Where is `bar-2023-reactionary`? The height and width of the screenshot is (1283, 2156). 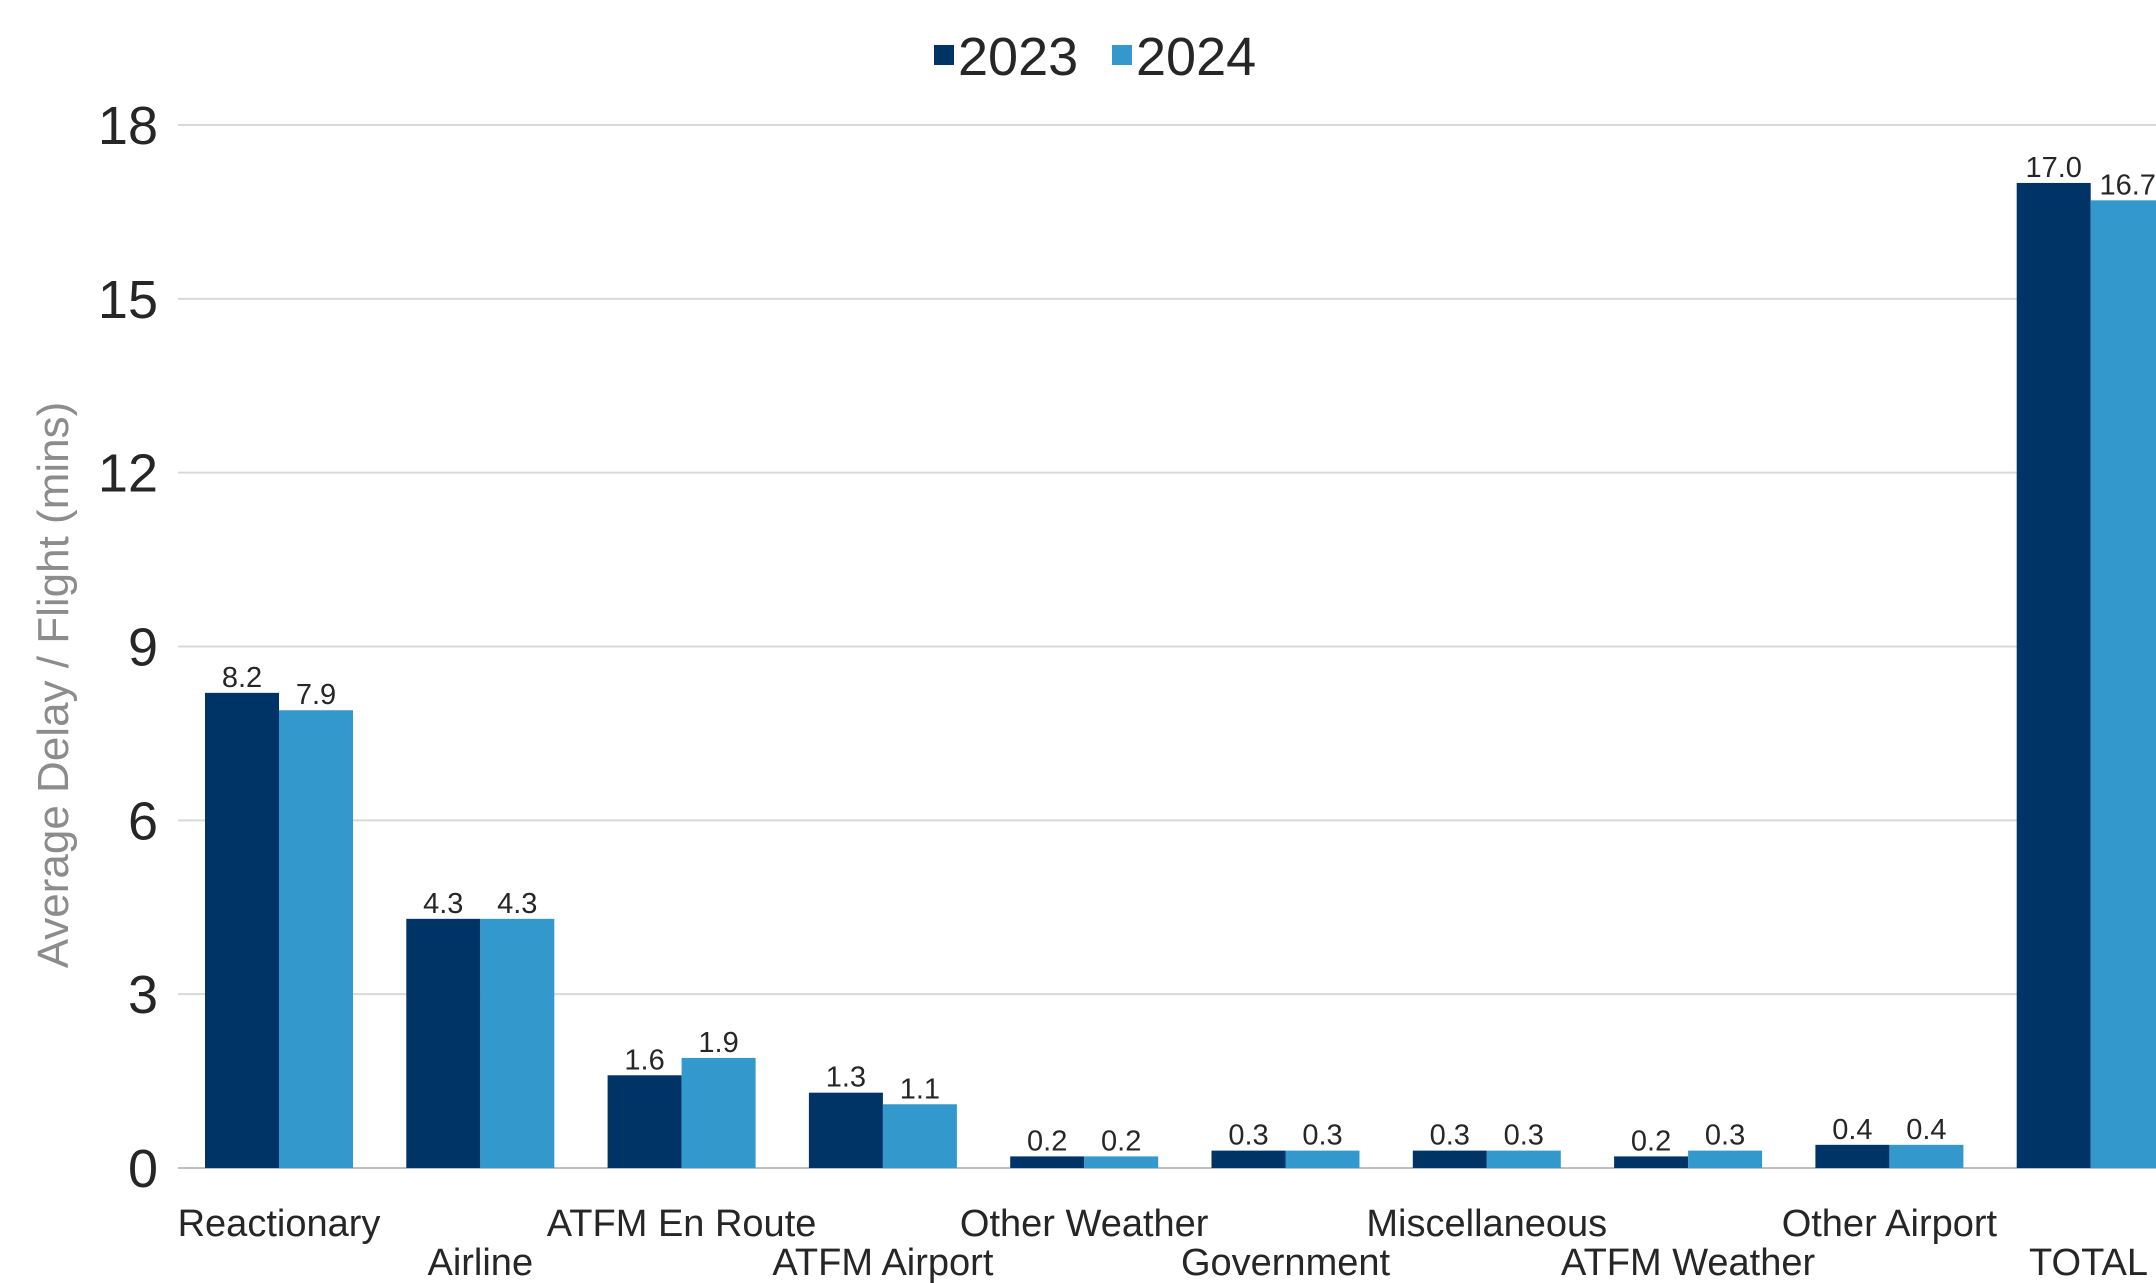 bar-2023-reactionary is located at coordinates (242, 930).